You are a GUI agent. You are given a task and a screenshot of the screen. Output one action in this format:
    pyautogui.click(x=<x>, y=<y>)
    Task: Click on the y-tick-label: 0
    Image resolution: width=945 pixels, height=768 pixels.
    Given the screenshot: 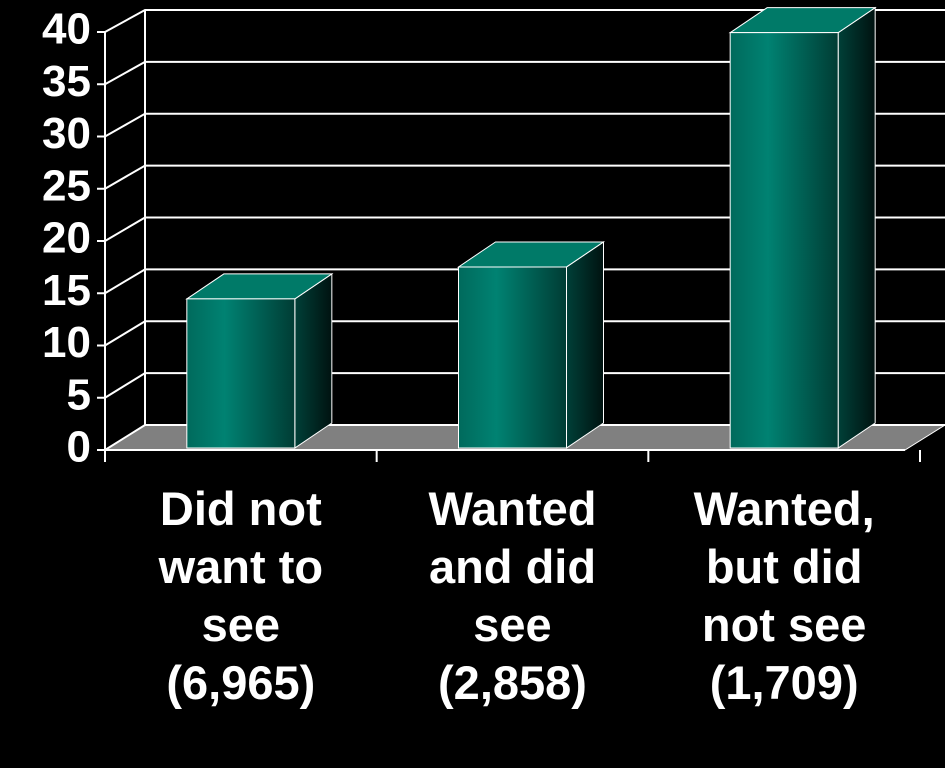 What is the action you would take?
    pyautogui.click(x=79, y=447)
    